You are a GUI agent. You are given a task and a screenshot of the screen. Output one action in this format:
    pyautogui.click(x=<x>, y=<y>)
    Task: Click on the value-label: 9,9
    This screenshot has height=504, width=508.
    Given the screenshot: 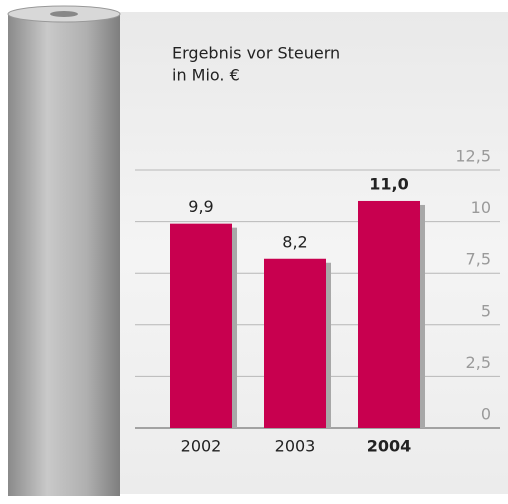 What is the action you would take?
    pyautogui.click(x=200, y=206)
    